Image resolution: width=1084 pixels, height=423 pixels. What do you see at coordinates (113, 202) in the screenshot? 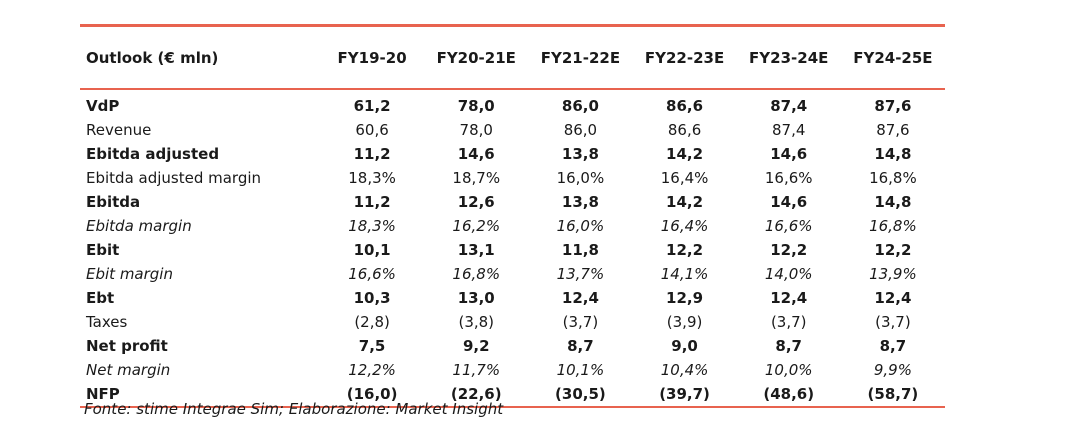
I see `row-label: Ebitda` at bounding box center [113, 202].